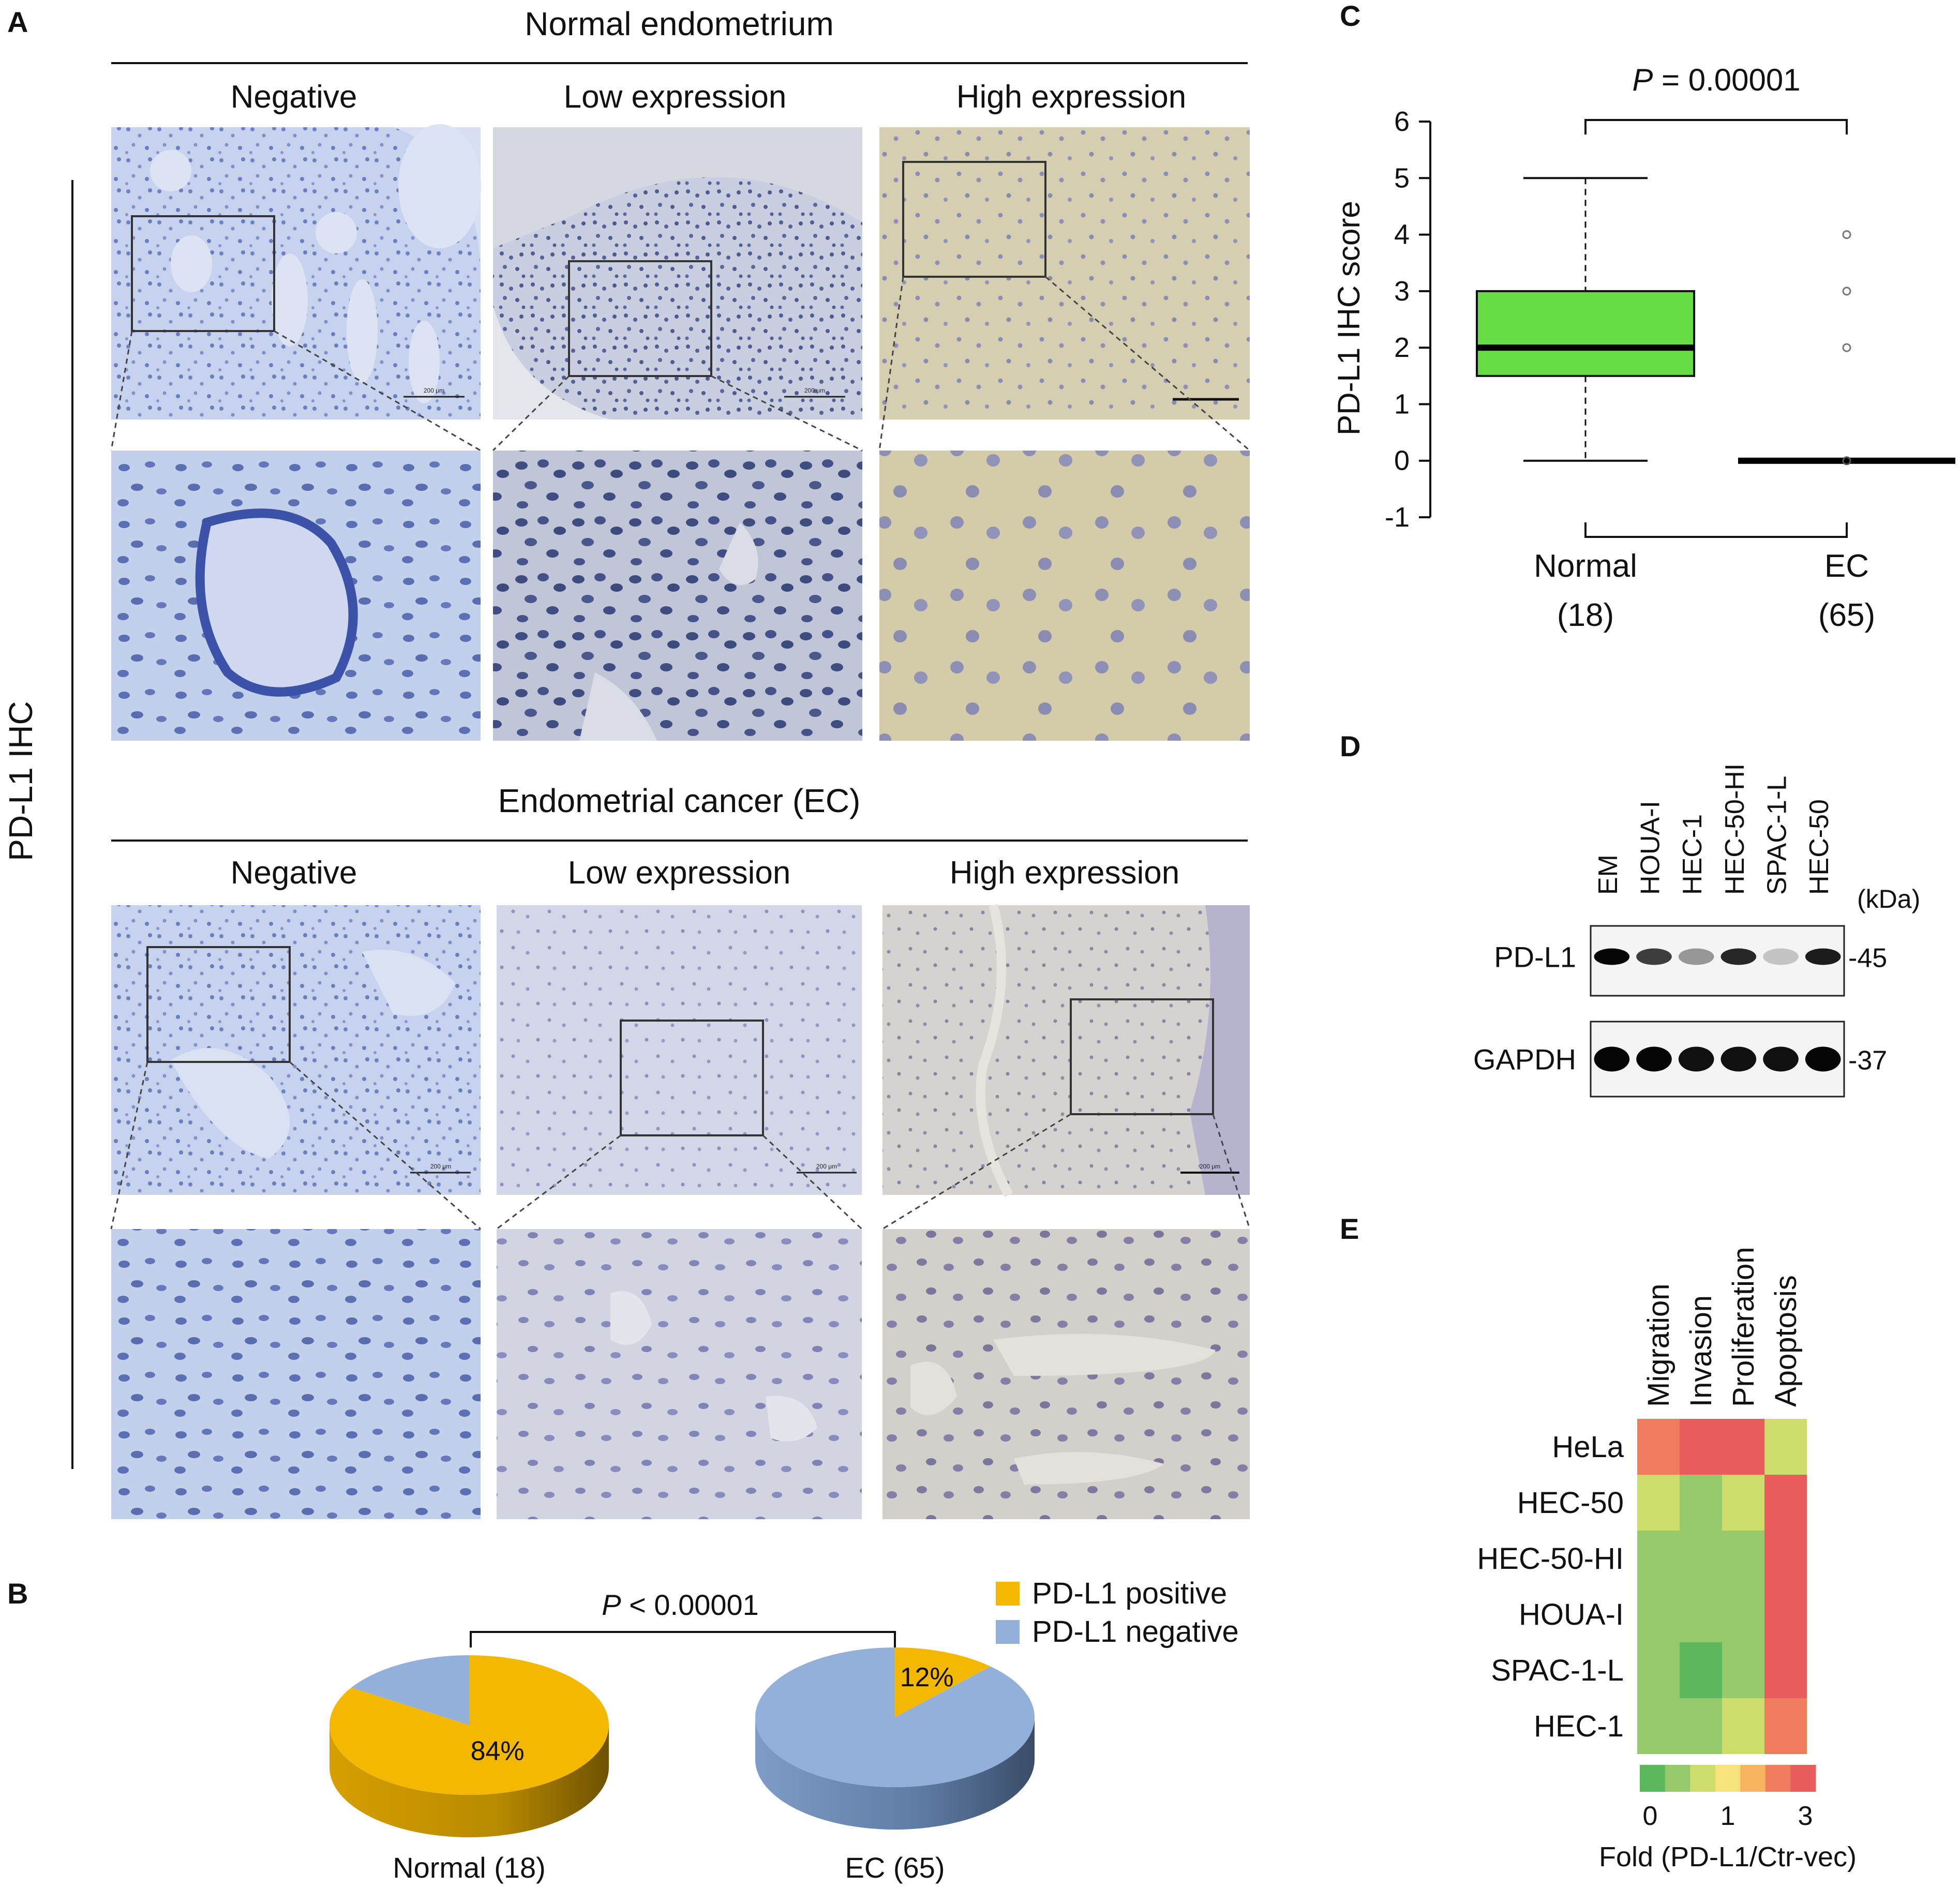 This screenshot has width=1960, height=1888. Describe the element at coordinates (1585, 566) in the screenshot. I see `group-label: Normal` at that location.